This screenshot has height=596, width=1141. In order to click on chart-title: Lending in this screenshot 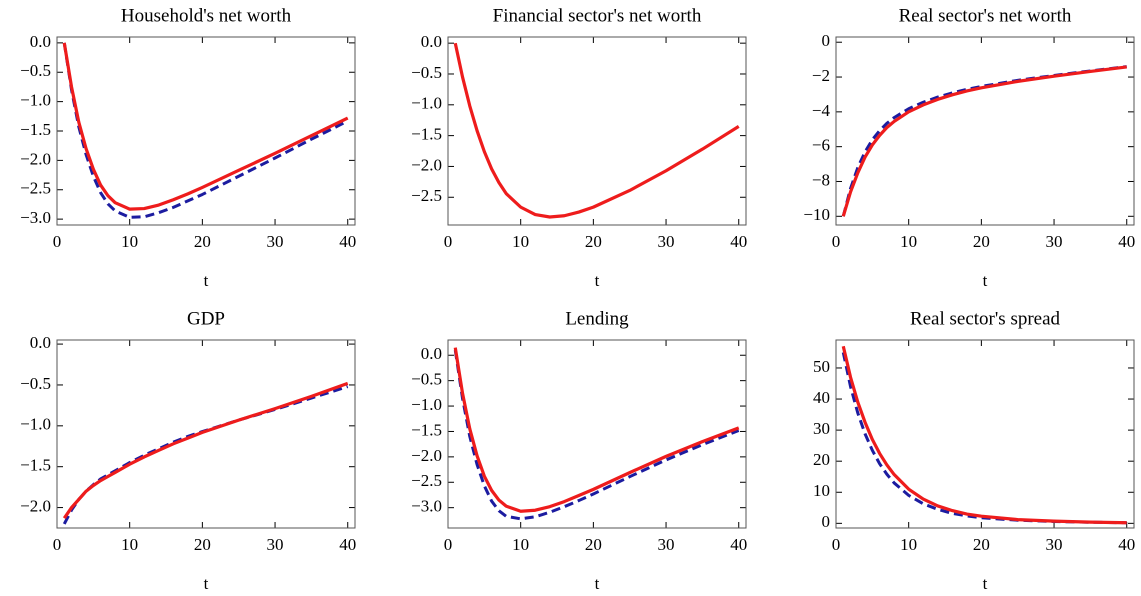, I will do `click(597, 318)`.